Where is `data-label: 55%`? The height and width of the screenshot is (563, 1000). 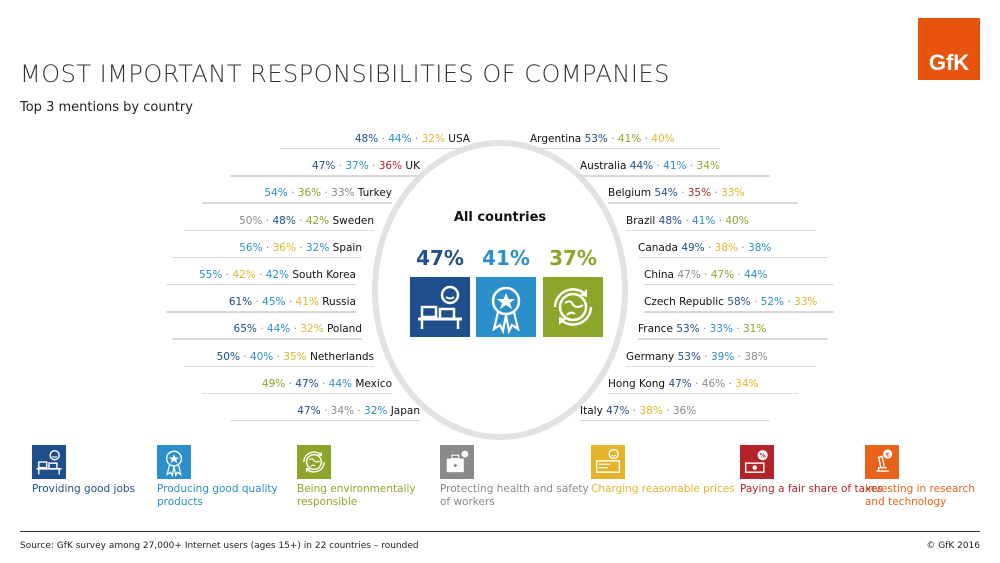 data-label: 55% is located at coordinates (210, 275).